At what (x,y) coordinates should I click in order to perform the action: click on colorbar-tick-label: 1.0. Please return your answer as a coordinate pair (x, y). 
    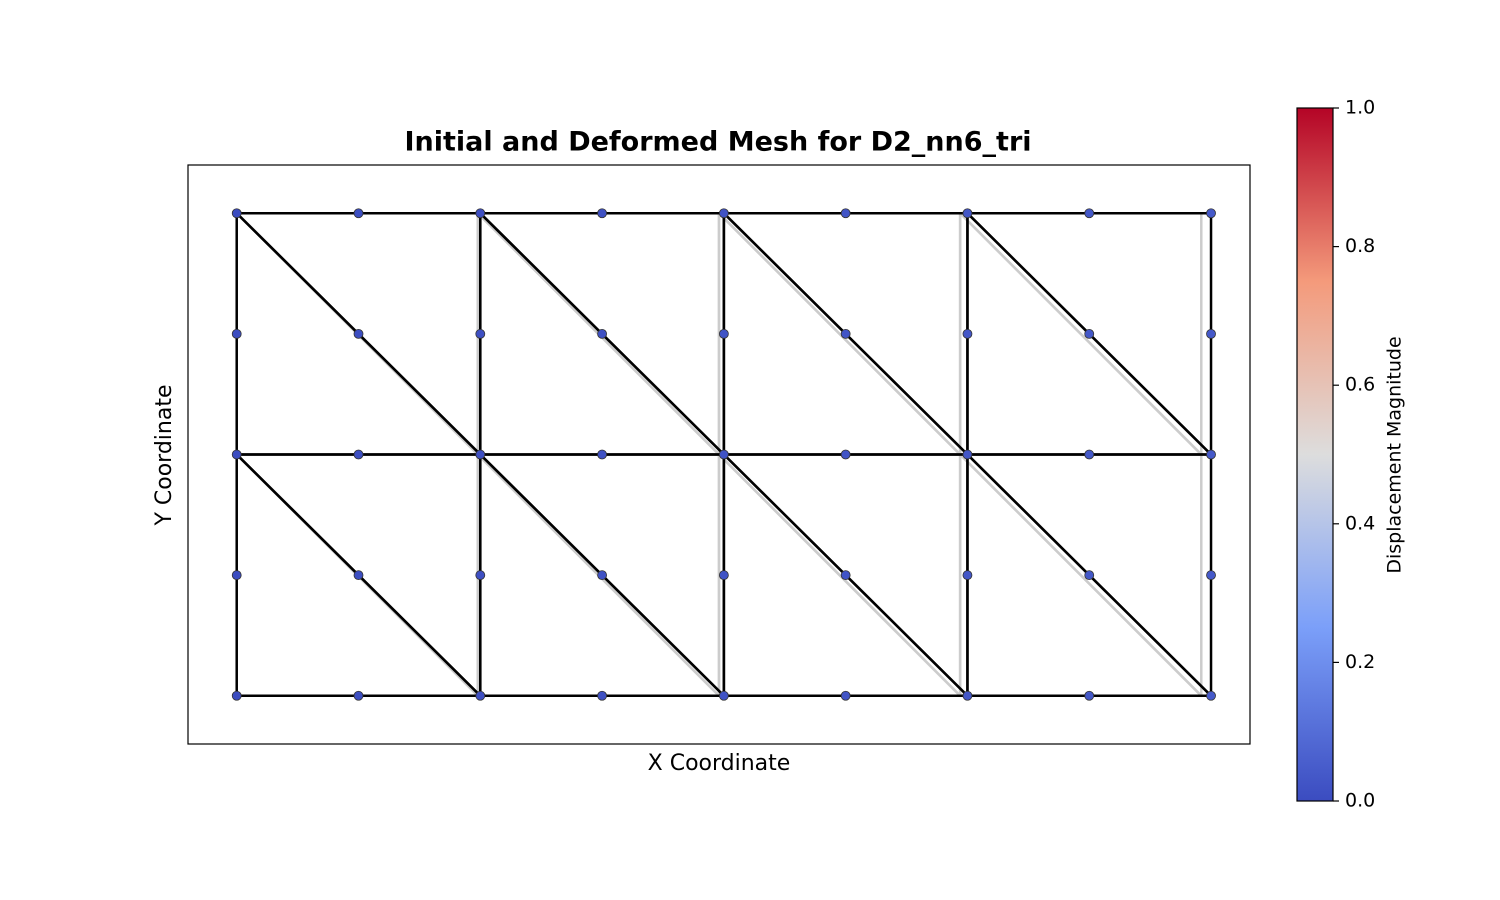
    Looking at the image, I should click on (1360, 108).